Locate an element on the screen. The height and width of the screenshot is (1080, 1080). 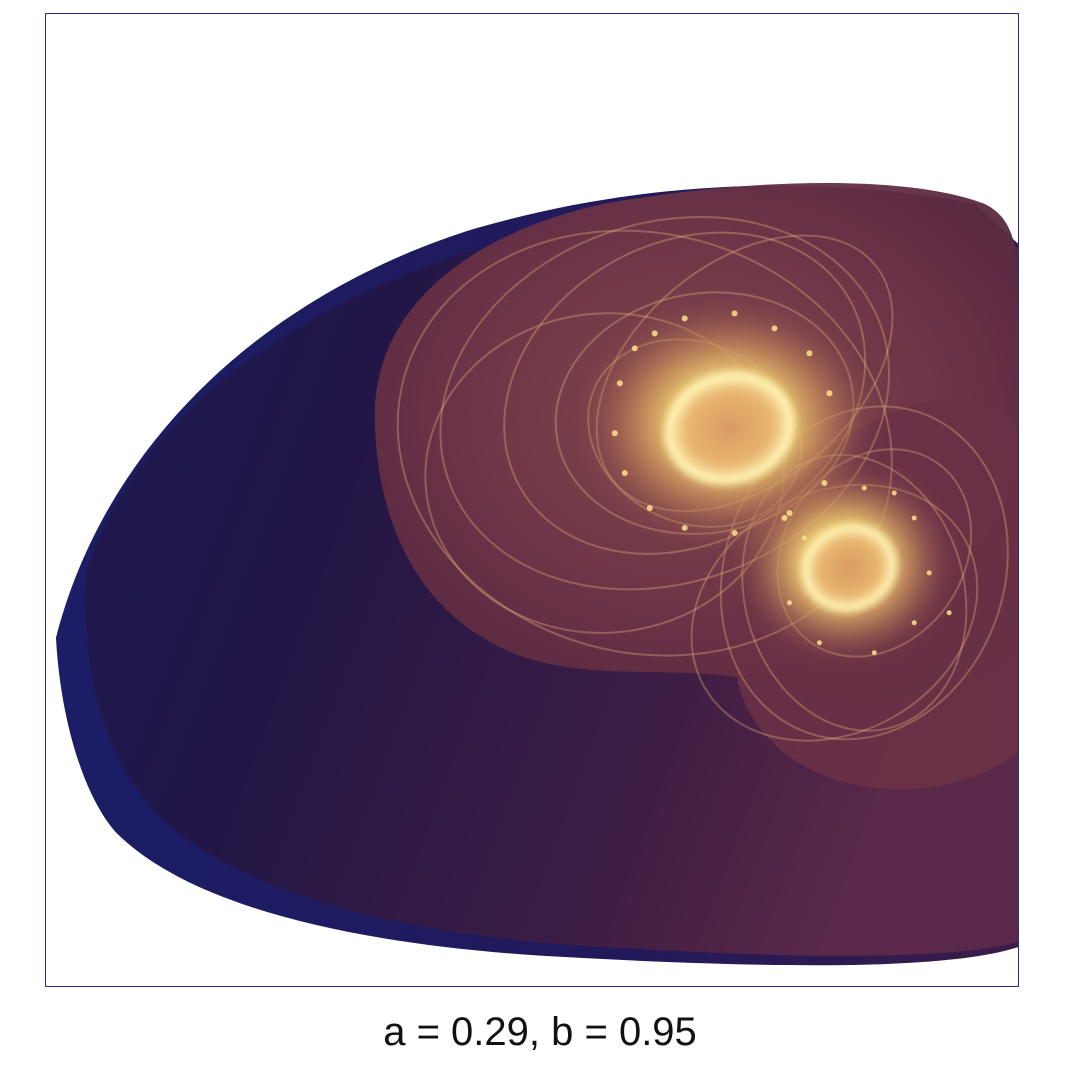
lower-spiral-core is located at coordinates (849, 567).